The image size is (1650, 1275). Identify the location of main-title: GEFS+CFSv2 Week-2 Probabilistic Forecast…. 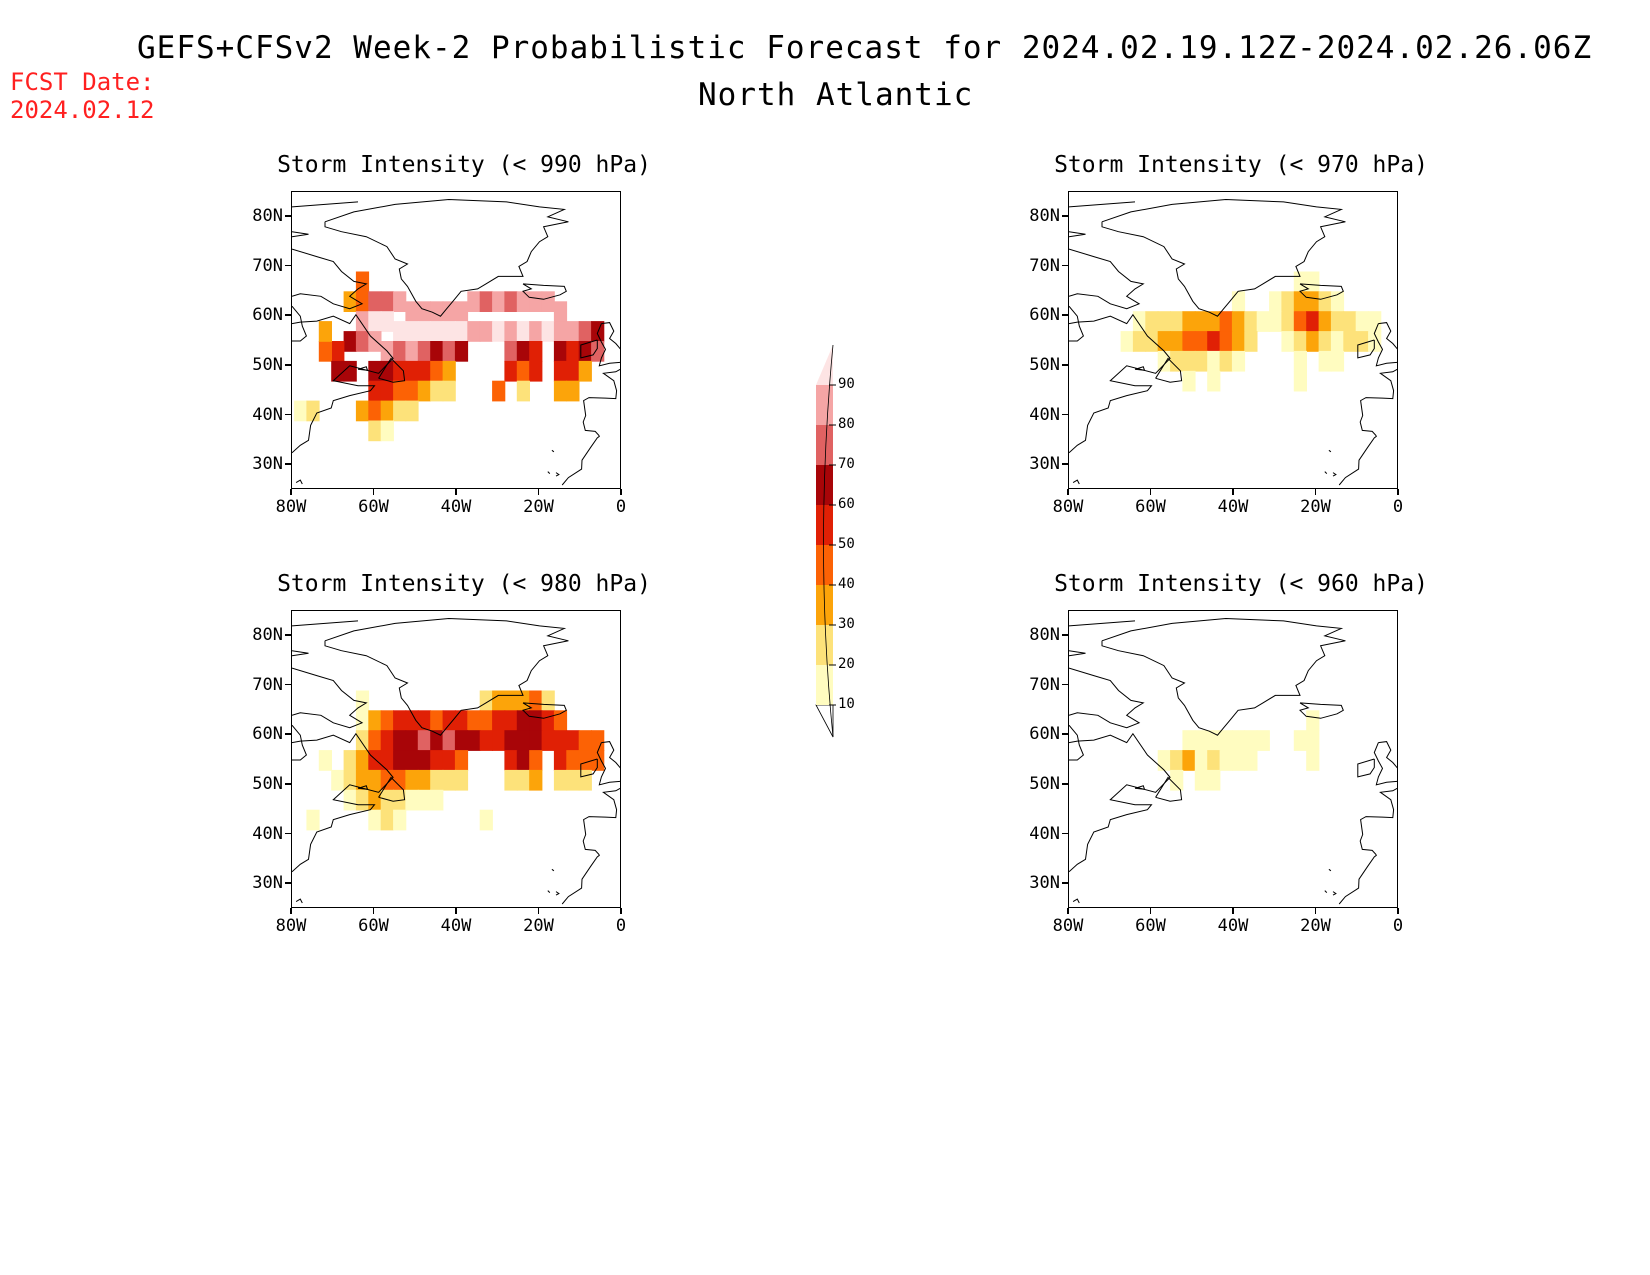
(865, 48).